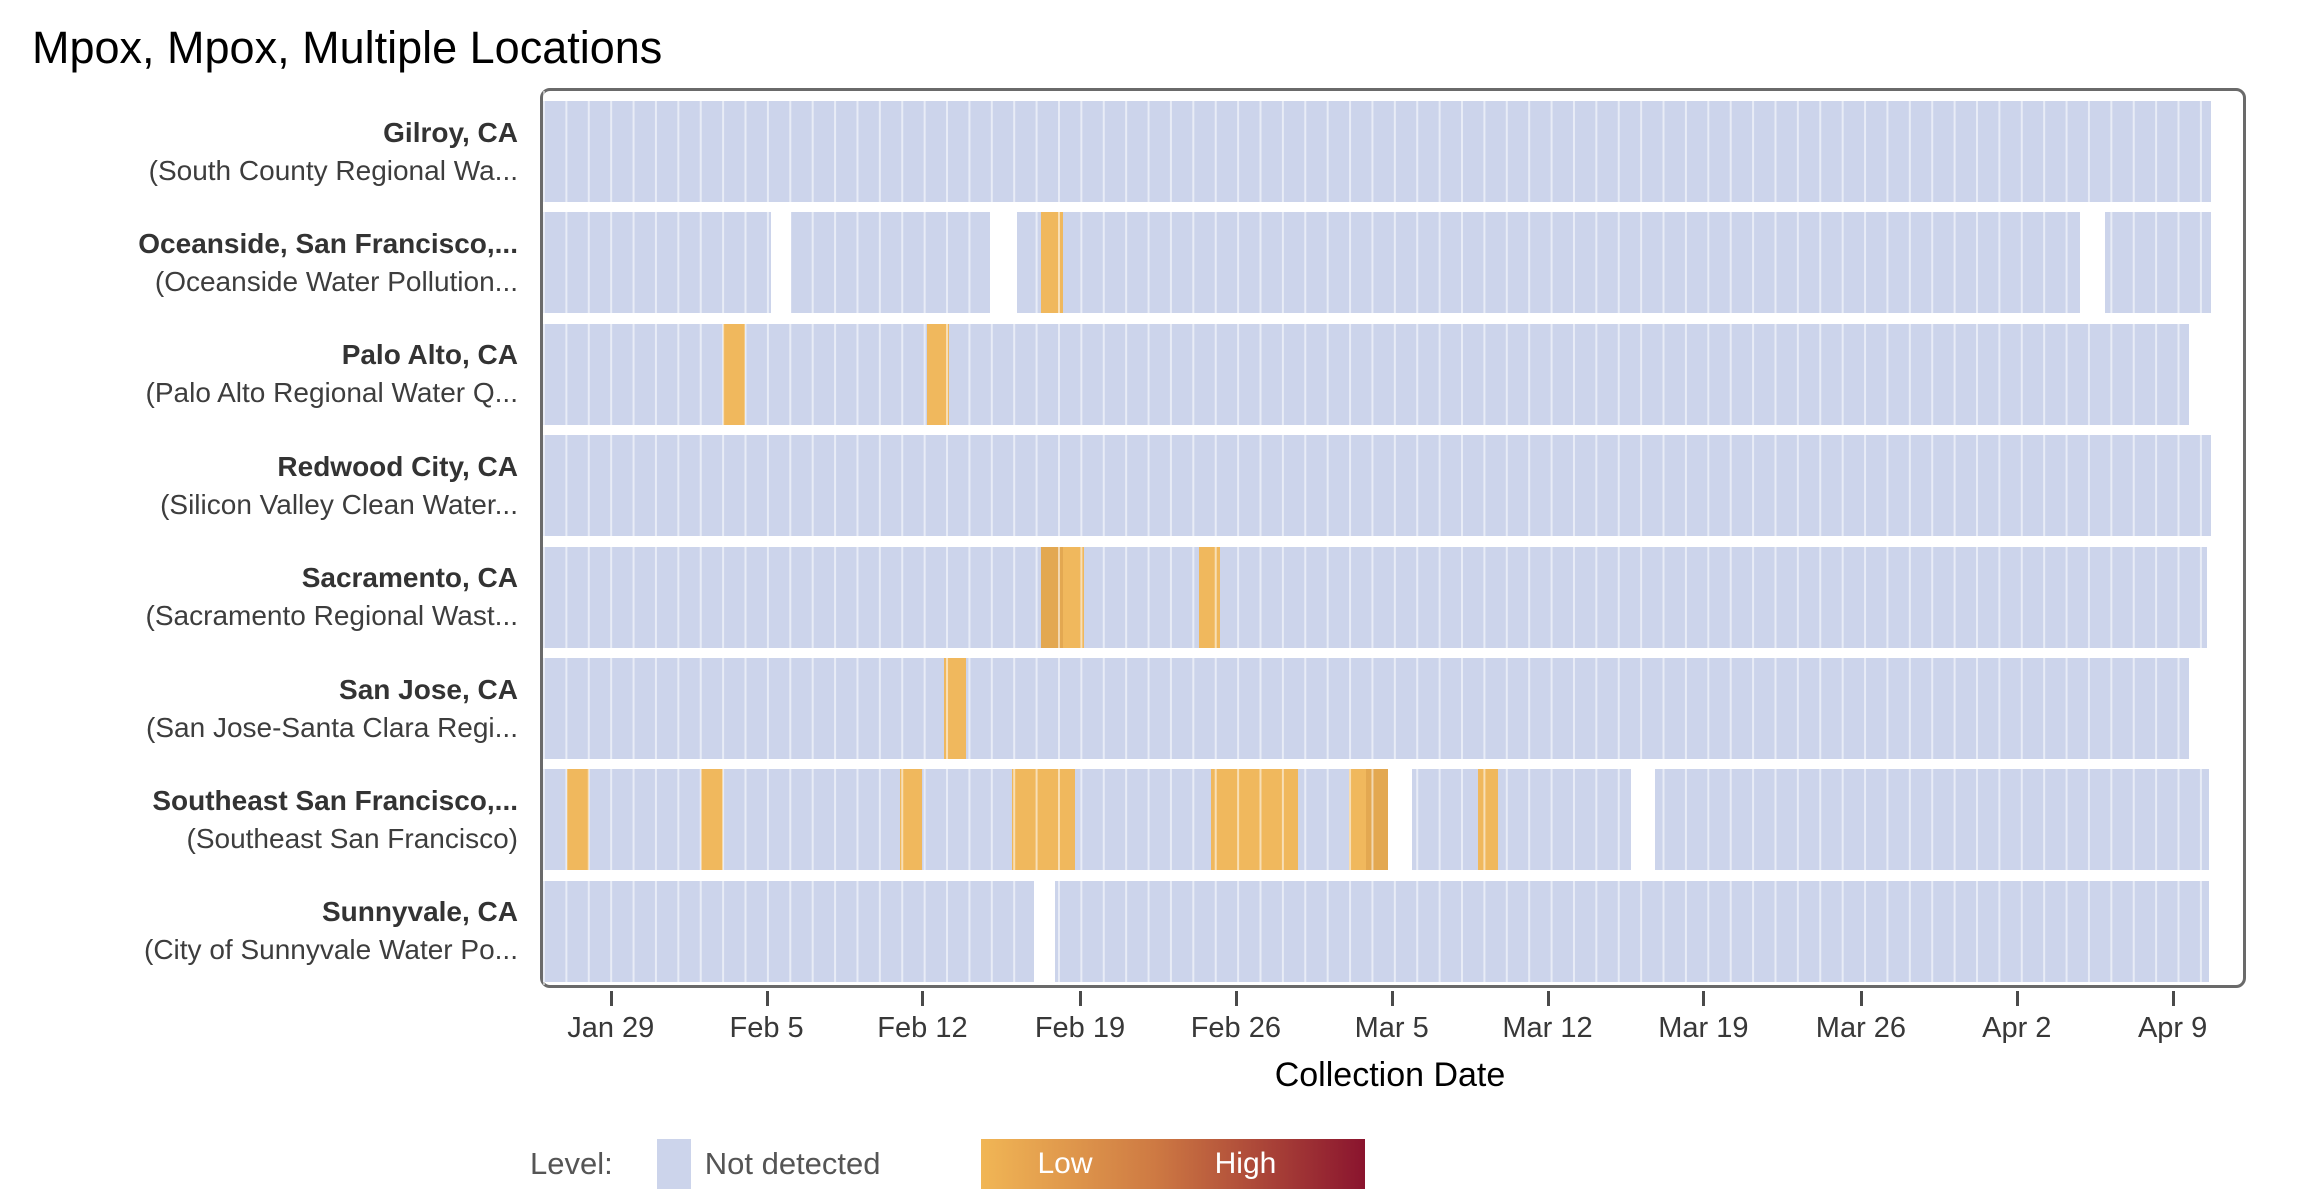  I want to click on tick-label: Feb 26, so click(1235, 1028).